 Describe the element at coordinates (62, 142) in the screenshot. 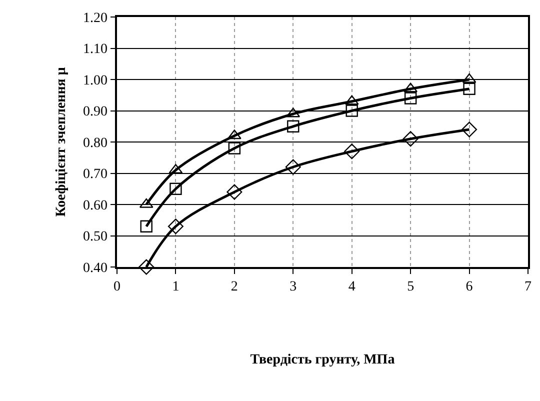

I see `y-axis-title: Коефіцієнт зчеплення μ` at that location.